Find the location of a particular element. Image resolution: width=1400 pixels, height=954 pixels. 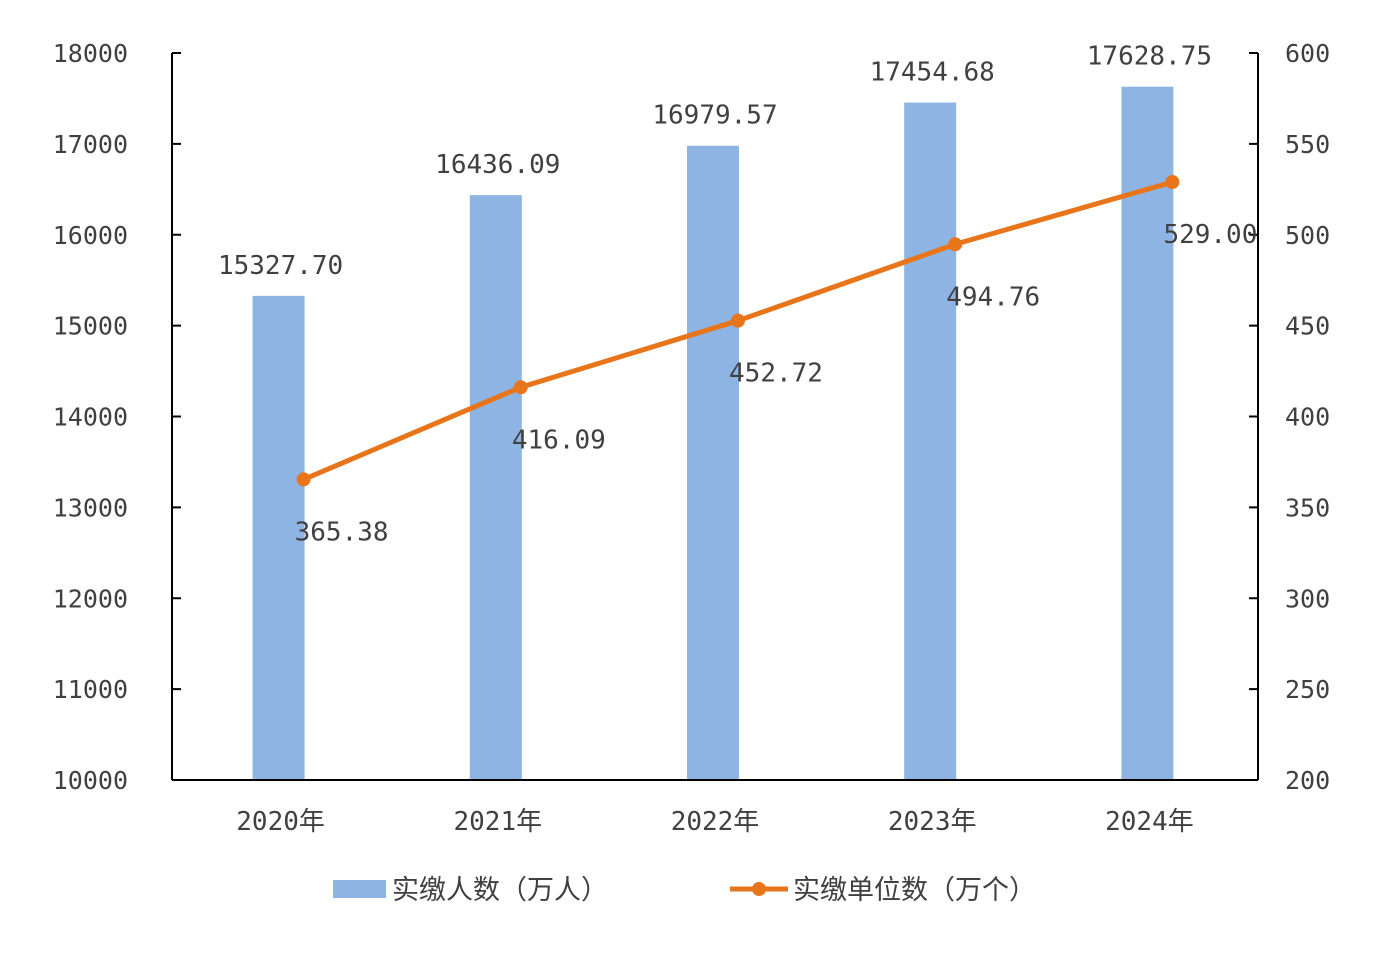

x-tick-label: 2024年 is located at coordinates (1149, 822).